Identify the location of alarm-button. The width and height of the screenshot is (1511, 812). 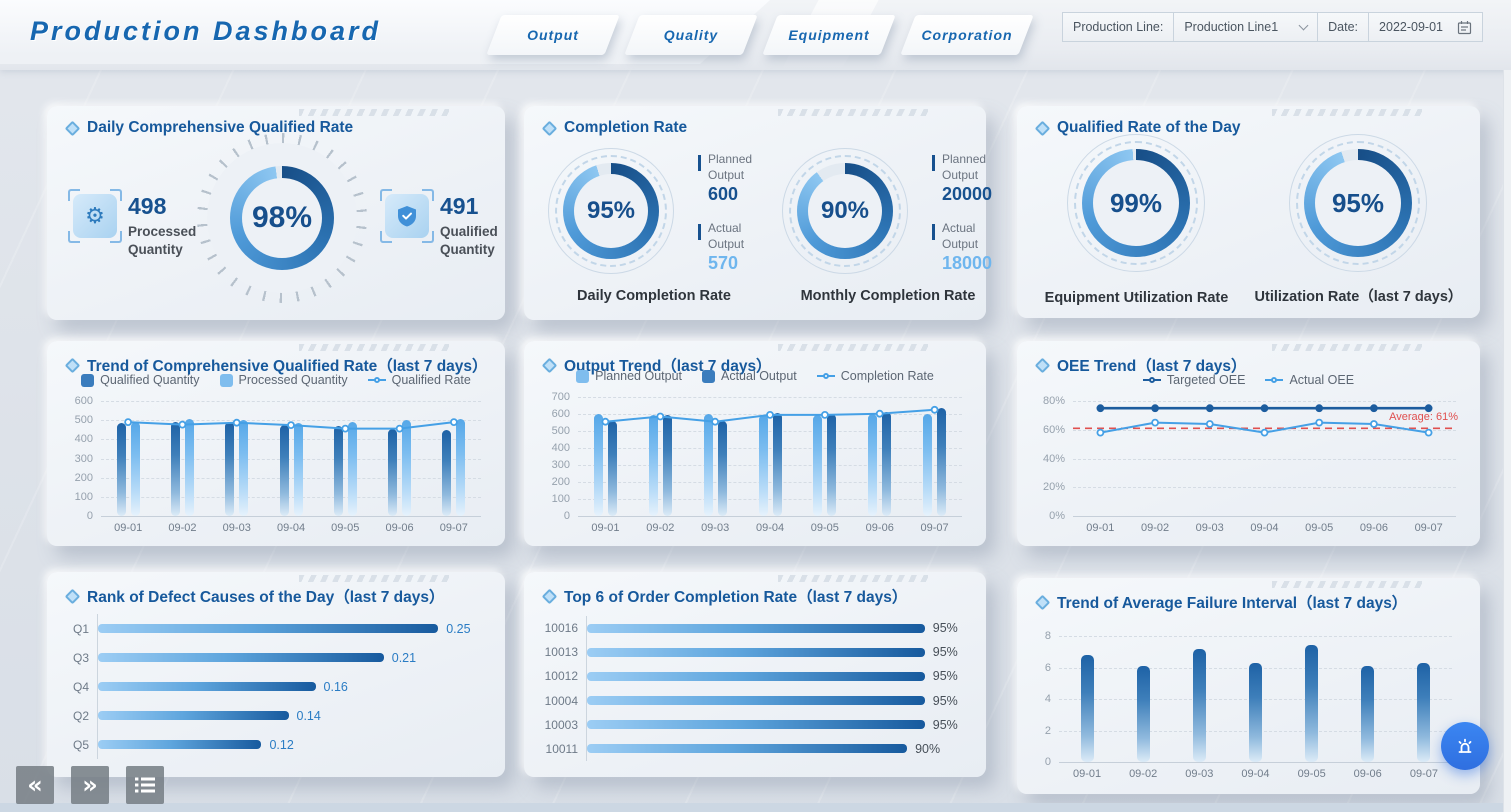
(1465, 746).